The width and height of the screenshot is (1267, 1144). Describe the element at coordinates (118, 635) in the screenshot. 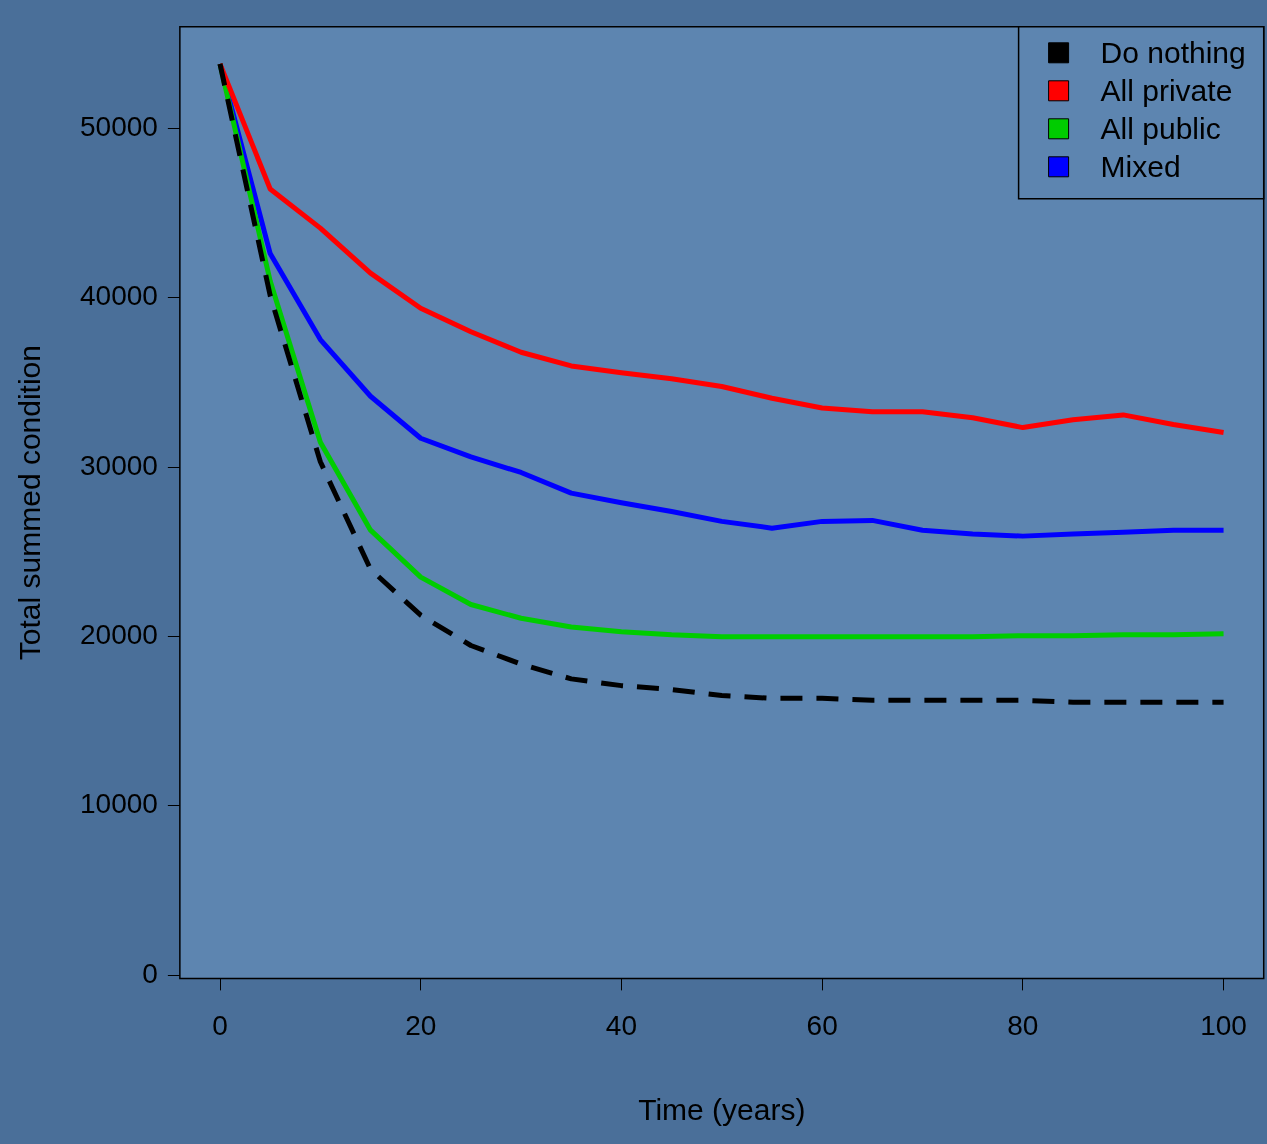

I see `y-tick-label: 20000` at that location.